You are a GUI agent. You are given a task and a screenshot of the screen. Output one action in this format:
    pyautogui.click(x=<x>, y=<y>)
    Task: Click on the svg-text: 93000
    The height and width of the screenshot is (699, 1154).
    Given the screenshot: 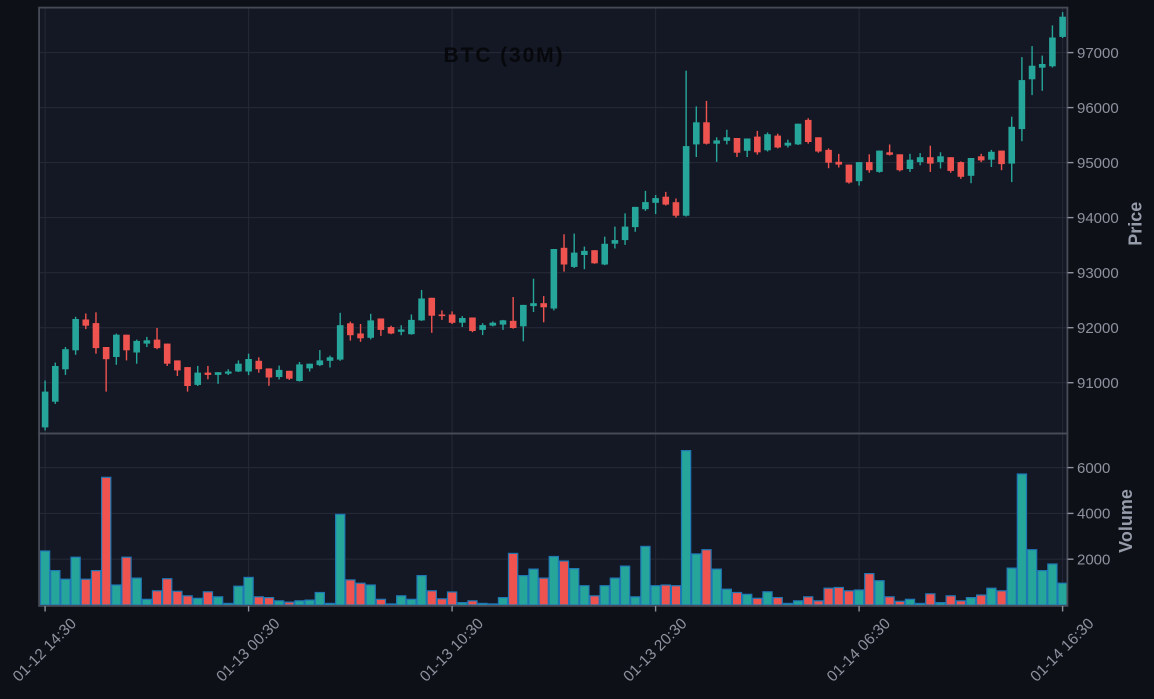 What is the action you would take?
    pyautogui.click(x=1098, y=273)
    